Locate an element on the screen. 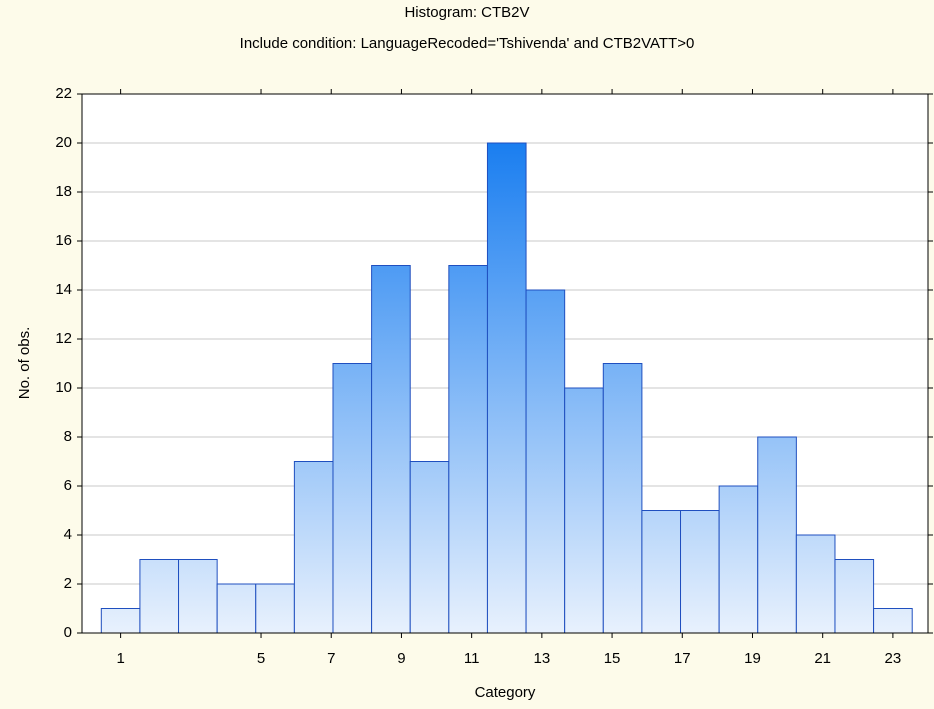  y-tick-label: 10 is located at coordinates (63, 387).